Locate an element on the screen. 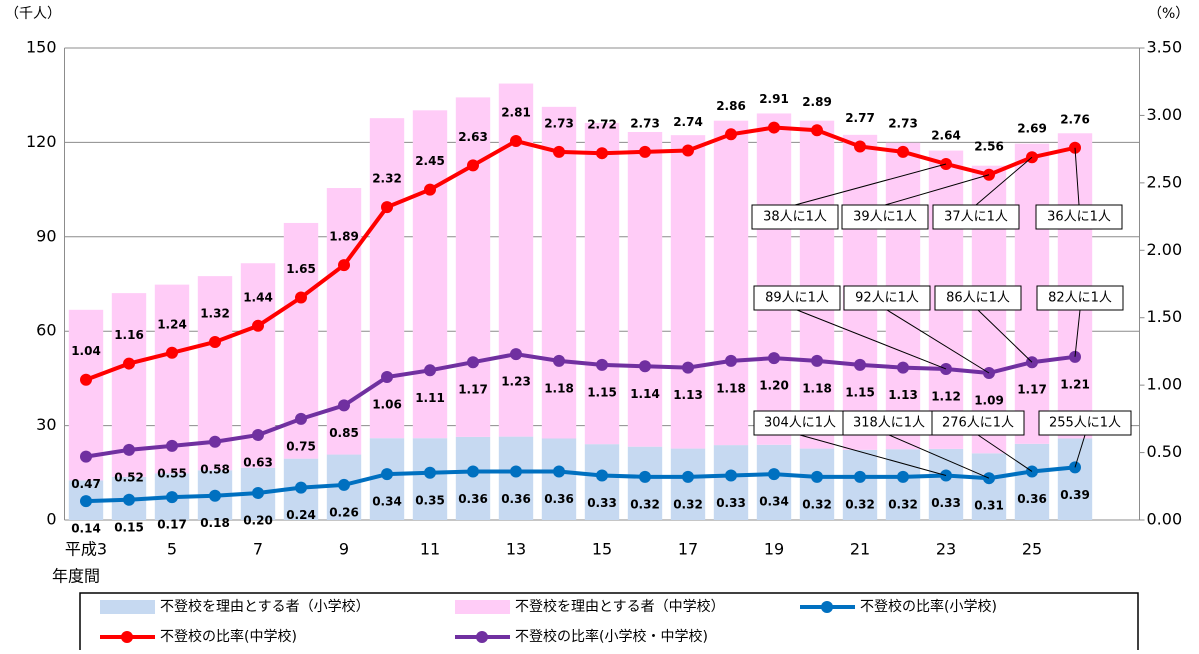  data-label: 0.58 is located at coordinates (215, 469).